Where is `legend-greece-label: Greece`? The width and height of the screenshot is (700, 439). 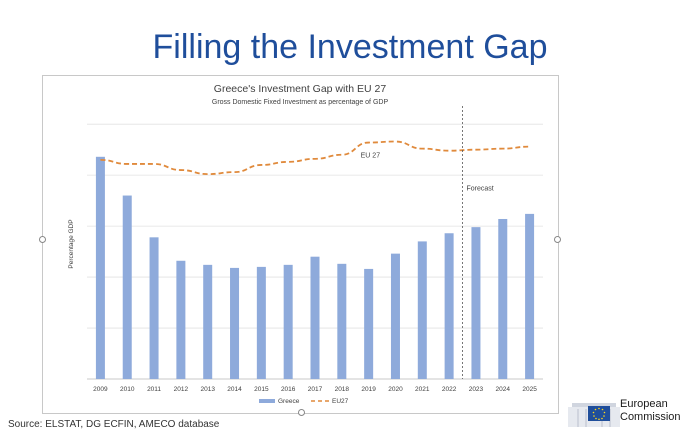 legend-greece-label: Greece is located at coordinates (289, 401).